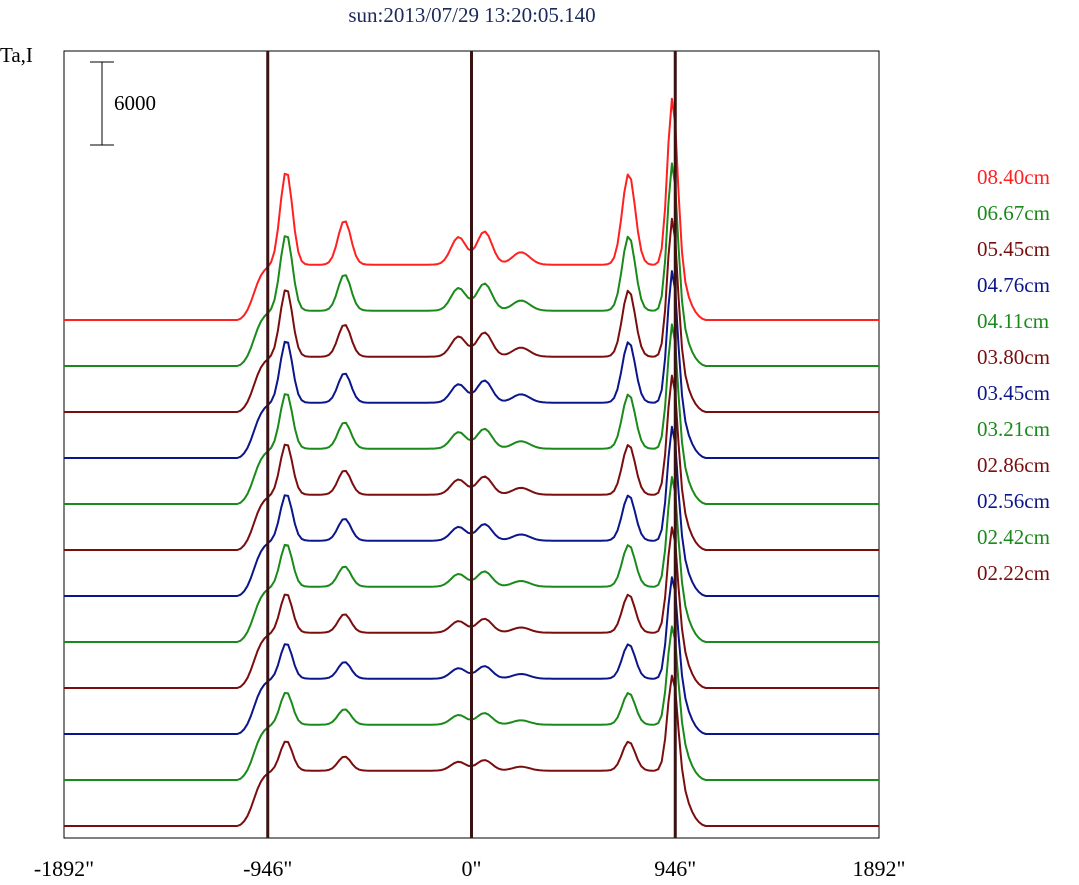 Image resolution: width=1079 pixels, height=885 pixels. What do you see at coordinates (1013, 501) in the screenshot?
I see `legend-entry: 02.56cm` at bounding box center [1013, 501].